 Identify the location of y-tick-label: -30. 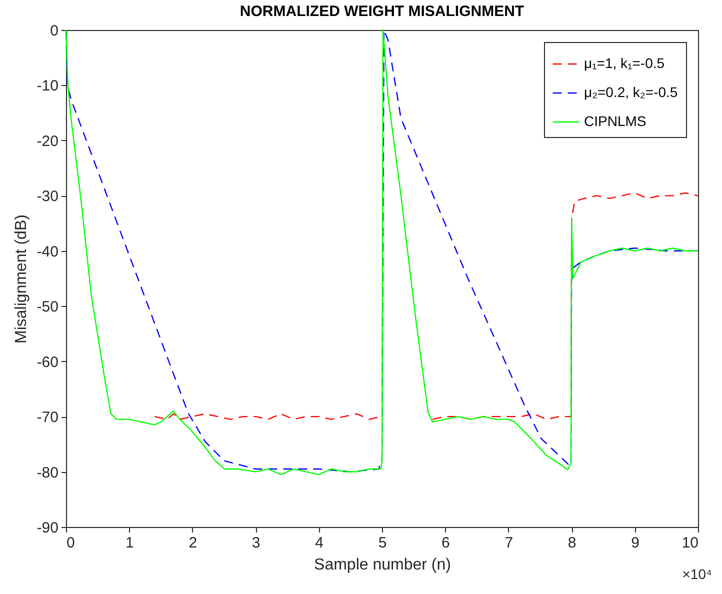
(47, 197).